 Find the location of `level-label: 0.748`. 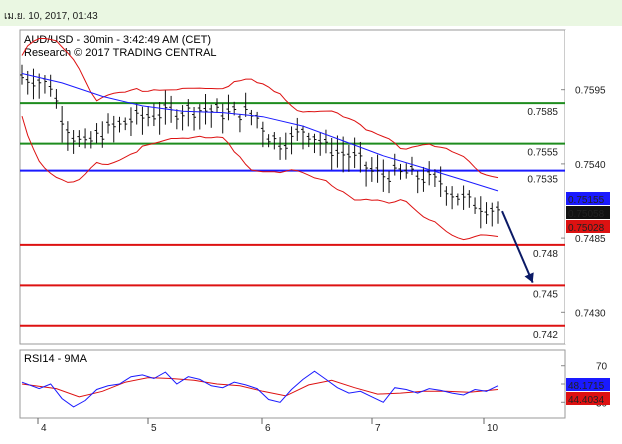

level-label: 0.748 is located at coordinates (545, 254).